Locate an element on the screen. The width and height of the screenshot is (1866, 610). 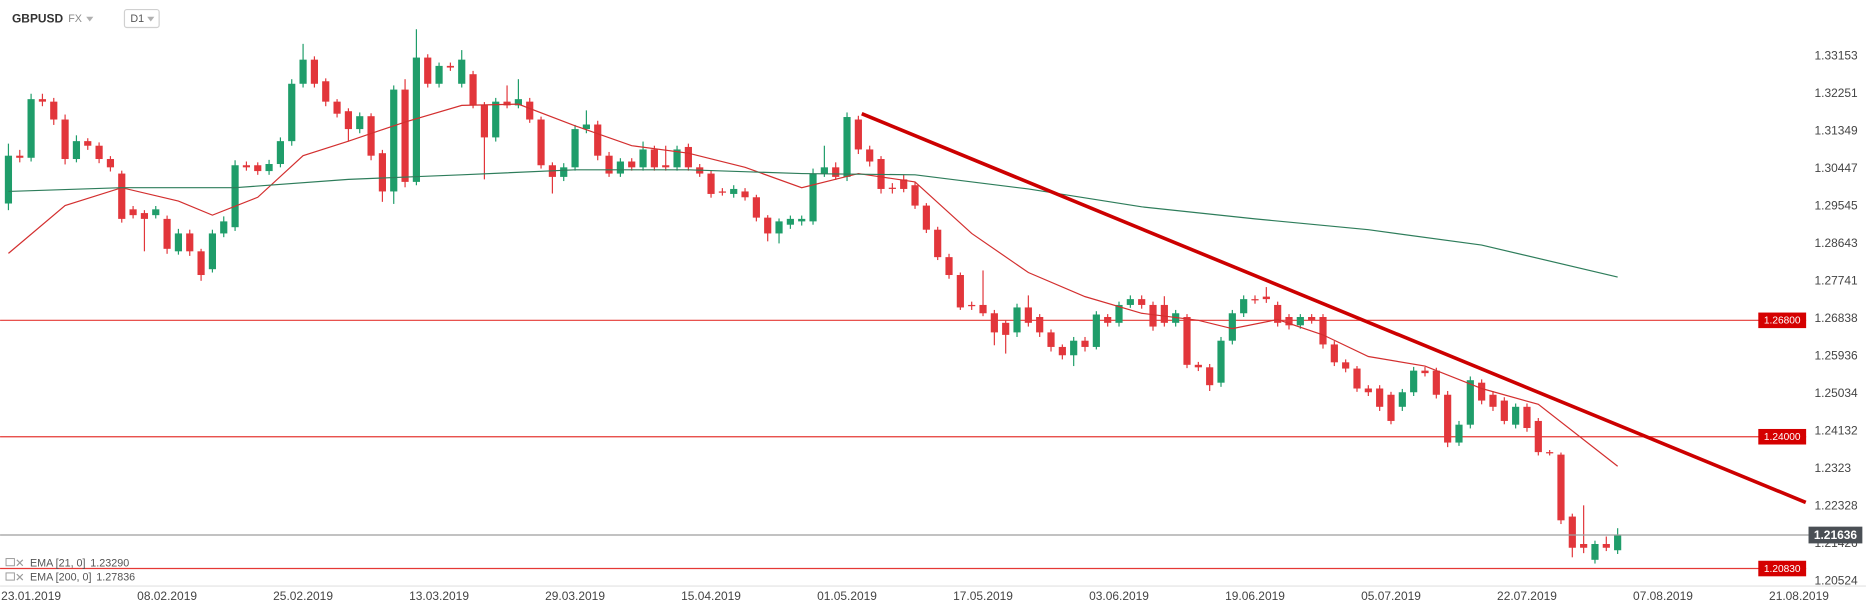
y-tick-label: 1.20524 is located at coordinates (1837, 580).